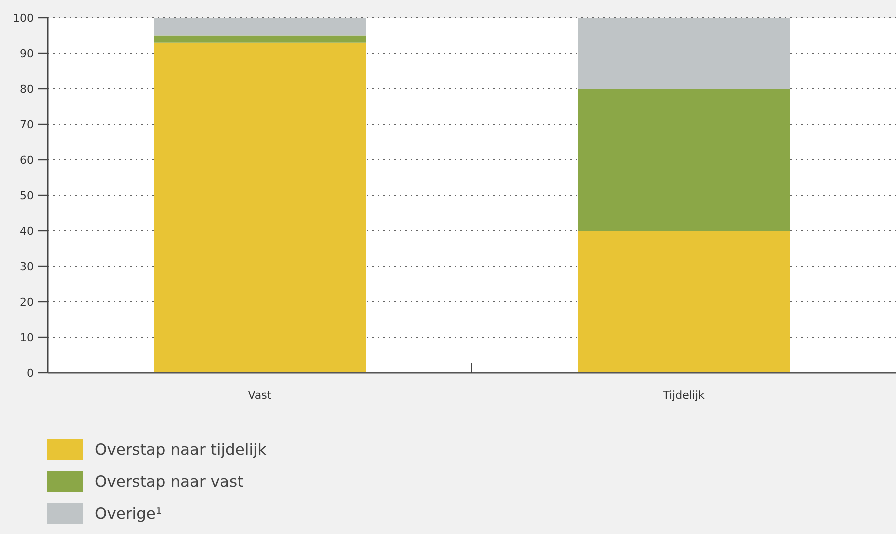 The width and height of the screenshot is (896, 534). What do you see at coordinates (27, 195) in the screenshot?
I see `y-tick-label: 50` at bounding box center [27, 195].